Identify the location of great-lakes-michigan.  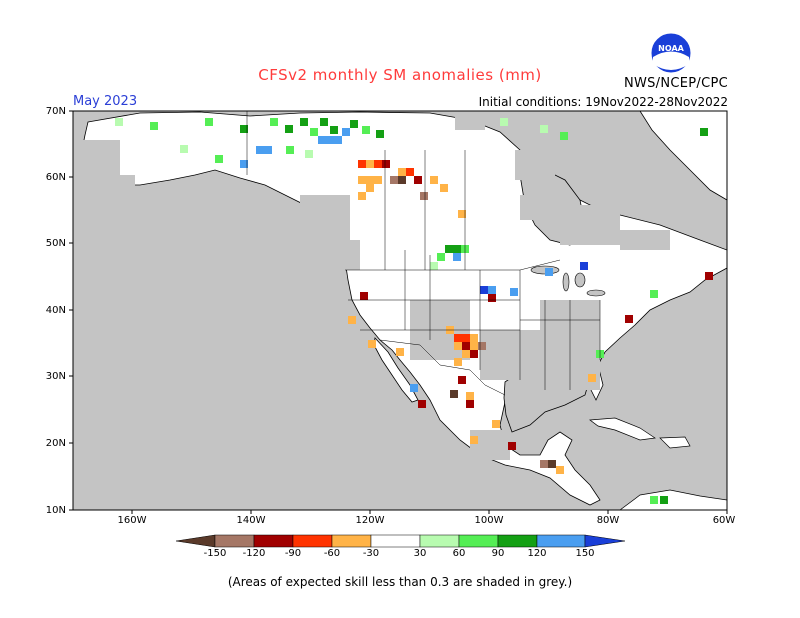
(566, 282).